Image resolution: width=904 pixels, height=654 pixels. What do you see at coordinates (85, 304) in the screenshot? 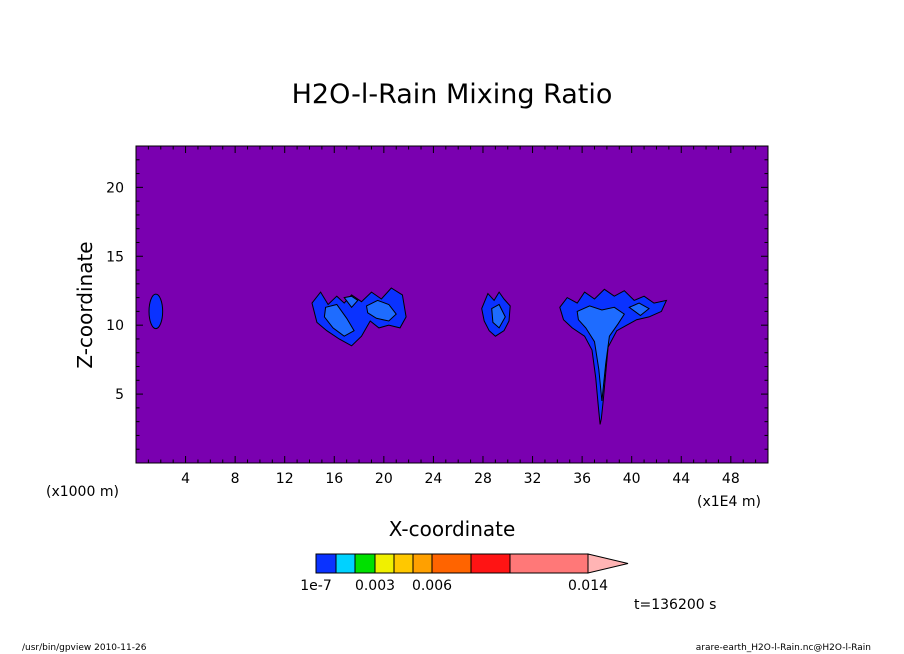
I see `y-axis-label: Z-coordinate` at bounding box center [85, 304].